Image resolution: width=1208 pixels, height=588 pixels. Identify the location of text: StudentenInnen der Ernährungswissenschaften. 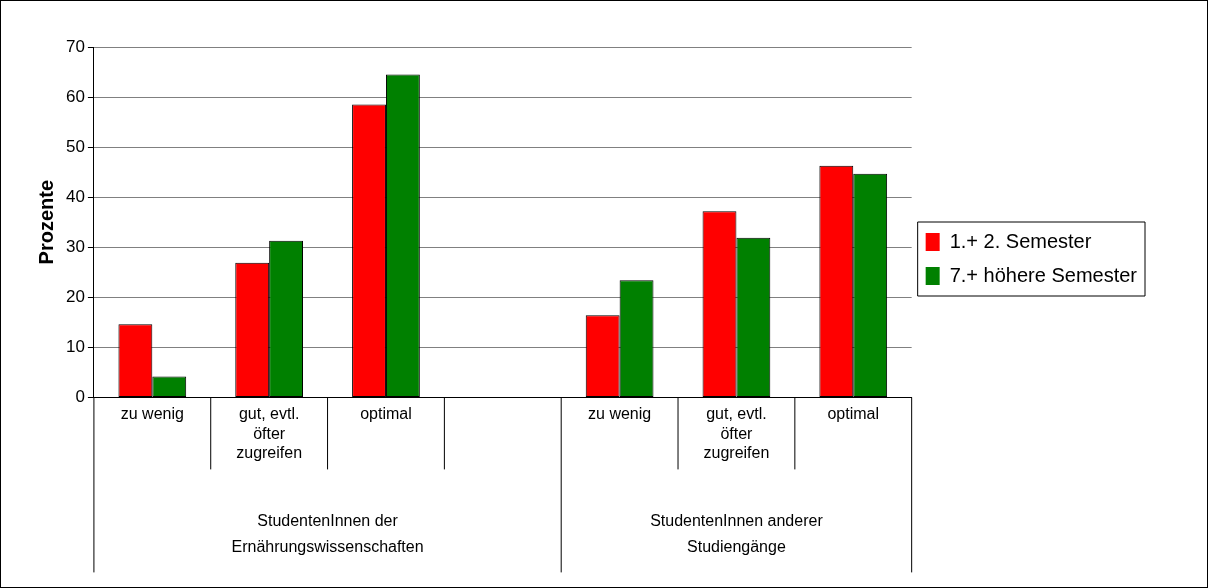
(327, 533).